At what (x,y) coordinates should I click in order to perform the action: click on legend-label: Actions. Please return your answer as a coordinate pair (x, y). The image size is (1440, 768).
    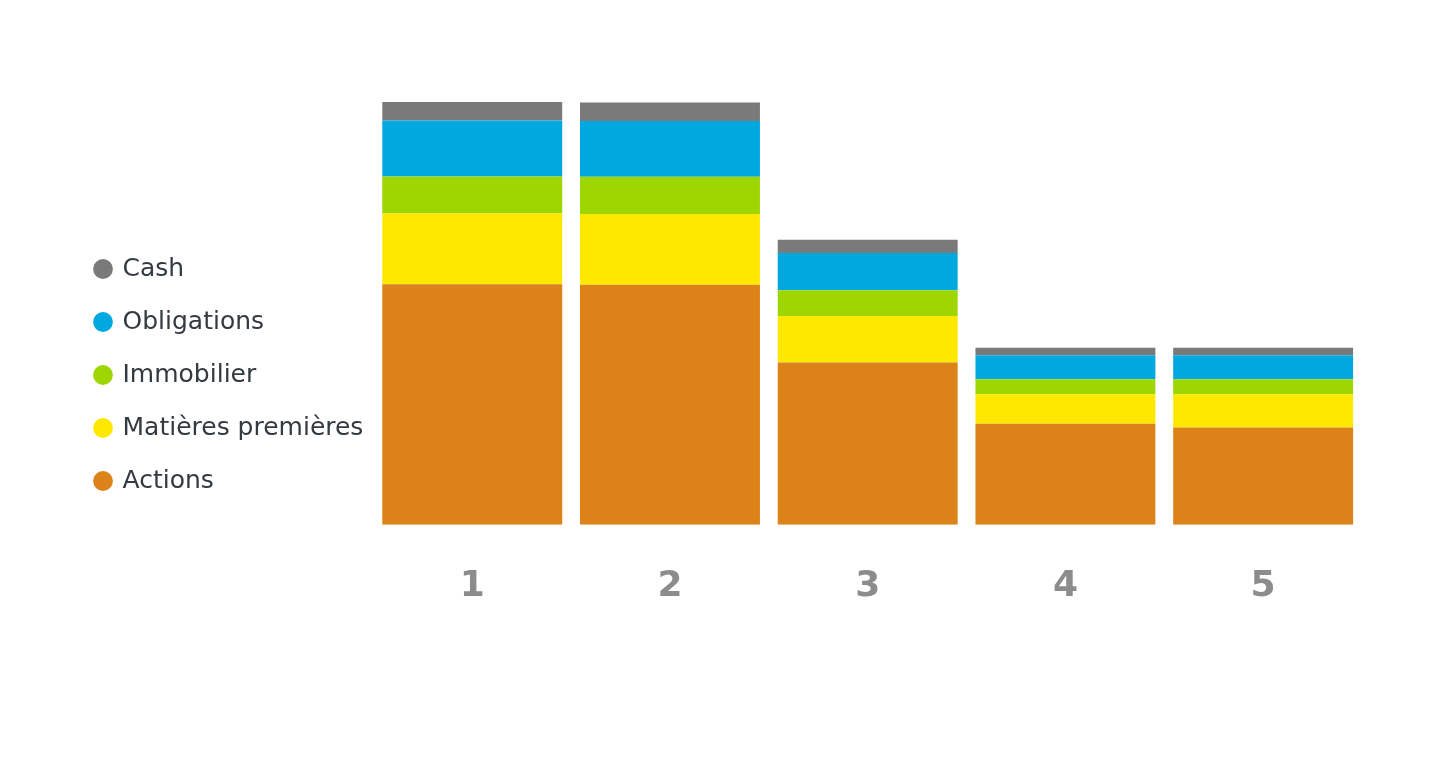
    Looking at the image, I should click on (168, 479).